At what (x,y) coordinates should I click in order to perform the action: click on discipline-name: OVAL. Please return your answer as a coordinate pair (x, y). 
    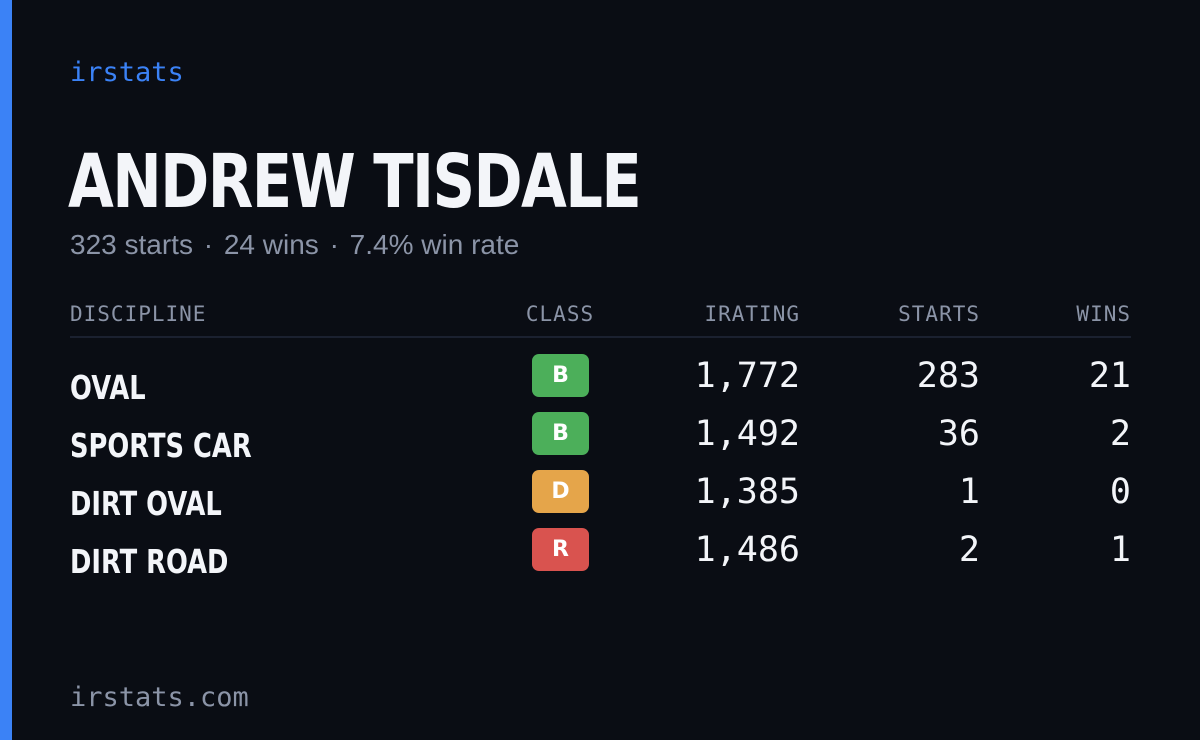
    Looking at the image, I should click on (108, 387).